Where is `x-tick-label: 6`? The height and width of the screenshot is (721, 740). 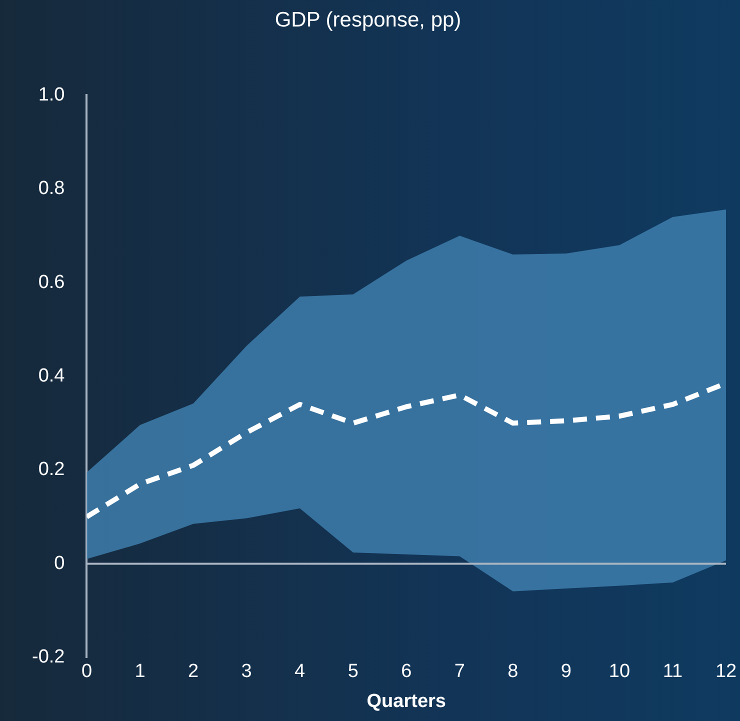 x-tick-label: 6 is located at coordinates (406, 671).